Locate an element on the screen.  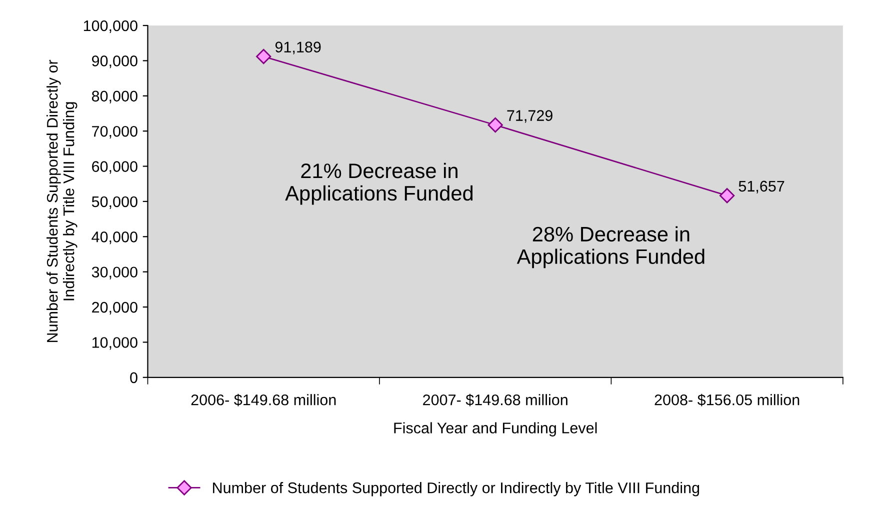
y-tick-label: 20,000 is located at coordinates (115, 308).